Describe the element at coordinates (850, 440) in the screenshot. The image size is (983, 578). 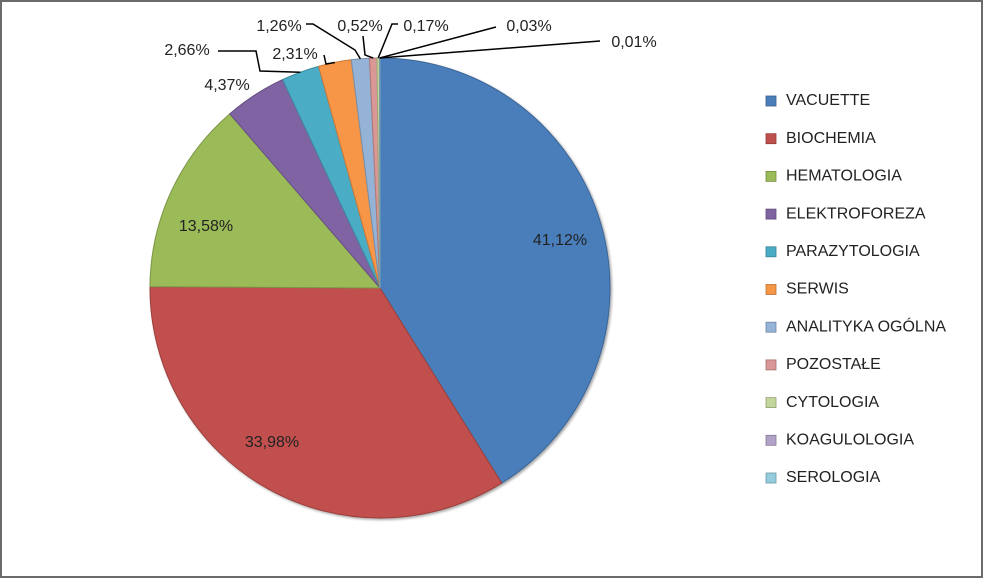
I see `legend-label-koagulologia: KOAGULOLOGIA` at that location.